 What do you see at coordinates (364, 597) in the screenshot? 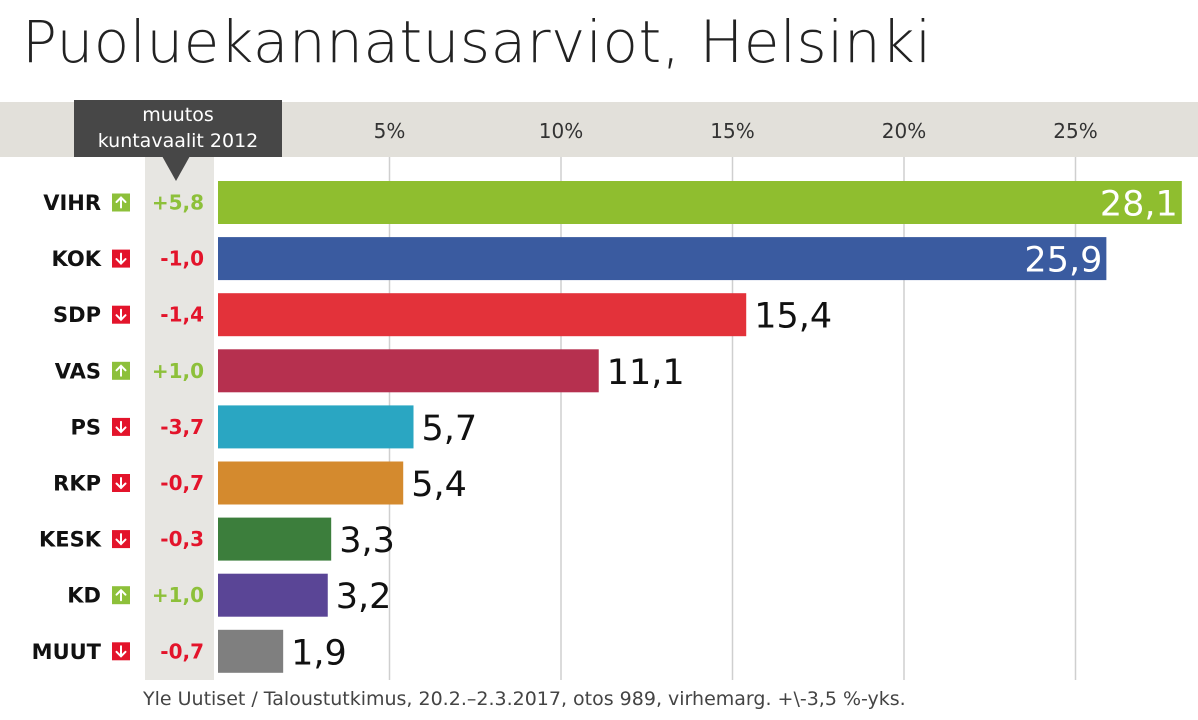
I see `bar-value-label: 3,2` at bounding box center [364, 597].